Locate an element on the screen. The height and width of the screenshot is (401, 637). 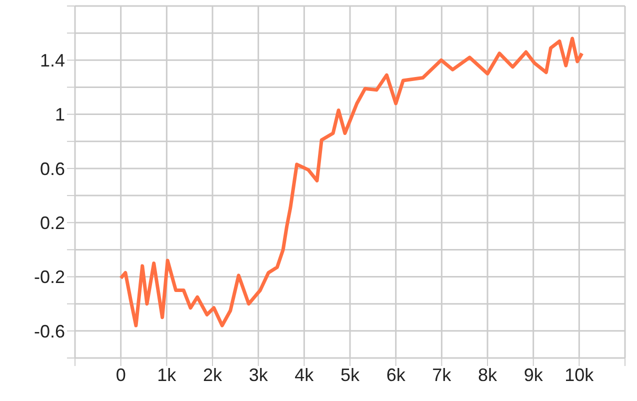
x-tick-label: 6k is located at coordinates (396, 374).